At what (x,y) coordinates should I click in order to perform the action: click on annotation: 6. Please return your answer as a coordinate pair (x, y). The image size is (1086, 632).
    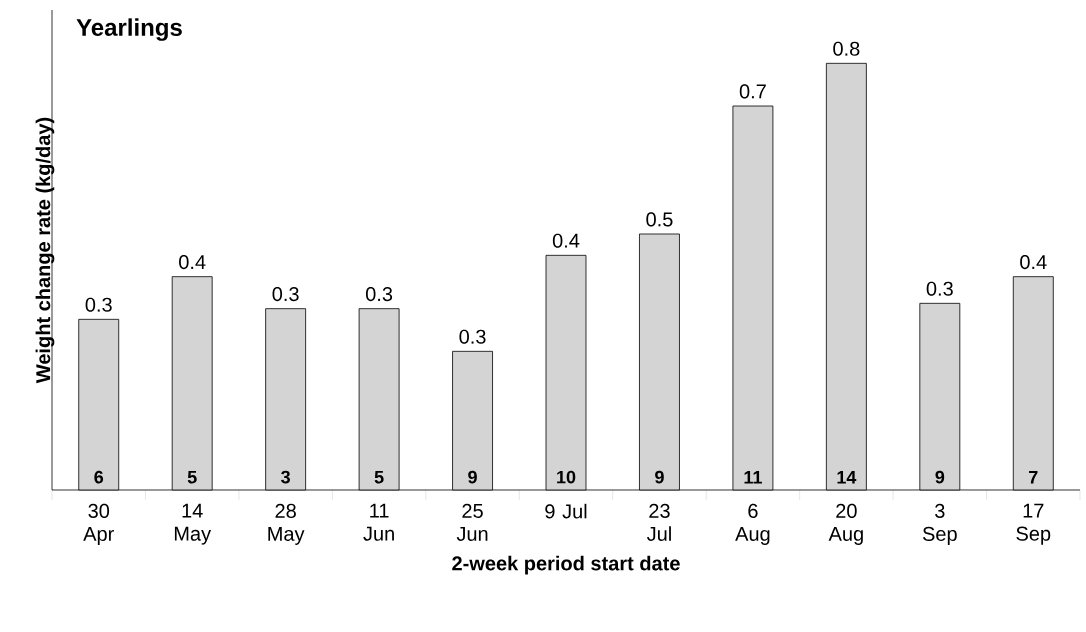
    Looking at the image, I should click on (99, 477).